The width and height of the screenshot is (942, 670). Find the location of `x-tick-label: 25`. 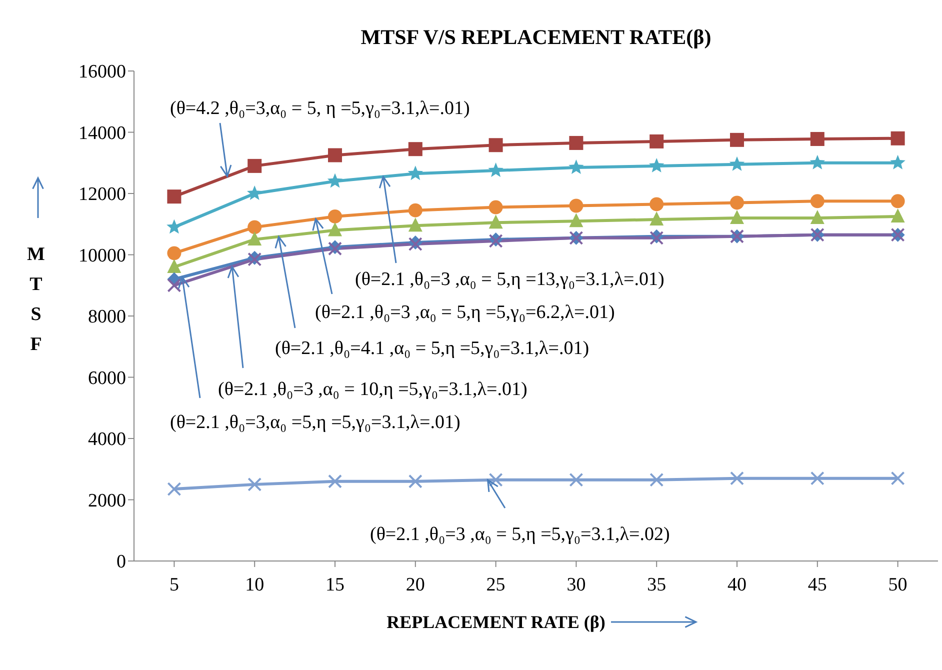

x-tick-label: 25 is located at coordinates (496, 585).